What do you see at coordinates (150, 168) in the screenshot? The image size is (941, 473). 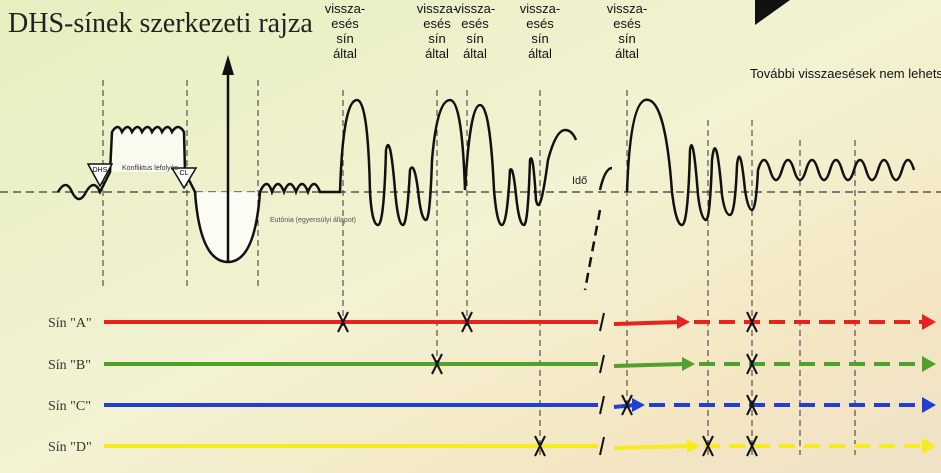 I see `conflict-label: Konfliktus lefolyás` at bounding box center [150, 168].